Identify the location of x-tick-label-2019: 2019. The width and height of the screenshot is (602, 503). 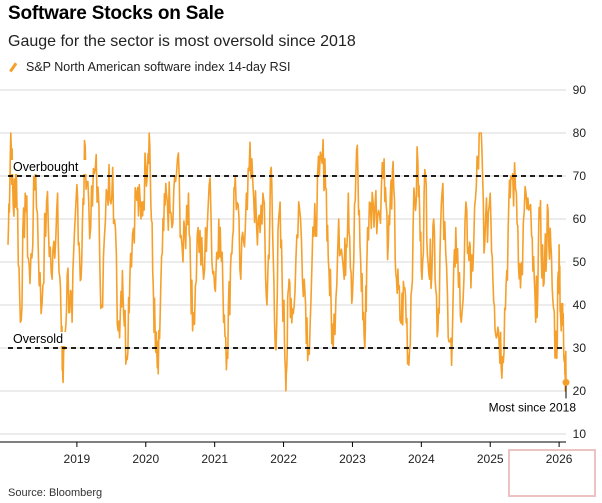
(77, 459).